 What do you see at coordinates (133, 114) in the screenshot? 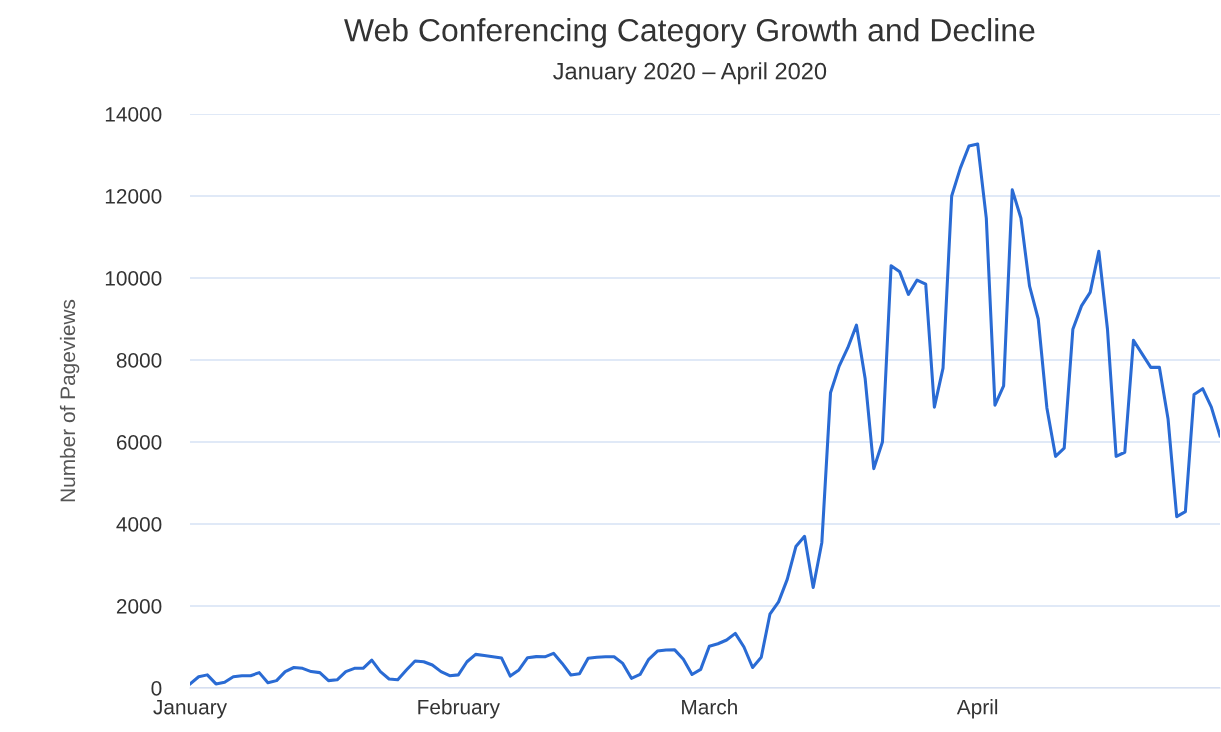
I see `y-tick-label: 14000` at bounding box center [133, 114].